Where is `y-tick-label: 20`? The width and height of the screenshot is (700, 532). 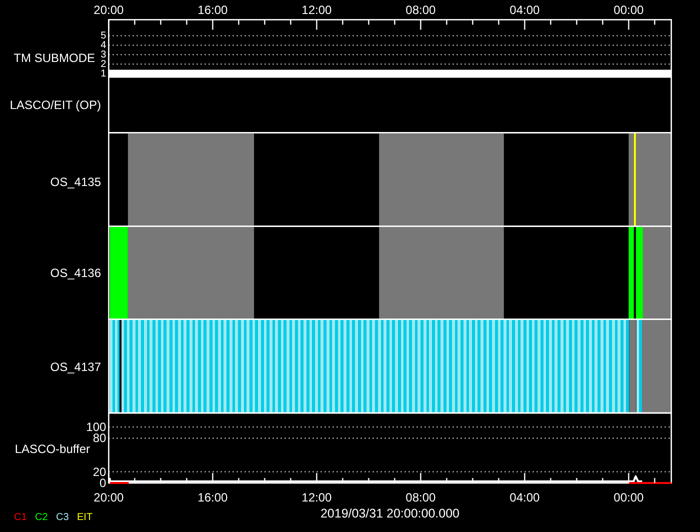
y-tick-label: 20 is located at coordinates (99, 471).